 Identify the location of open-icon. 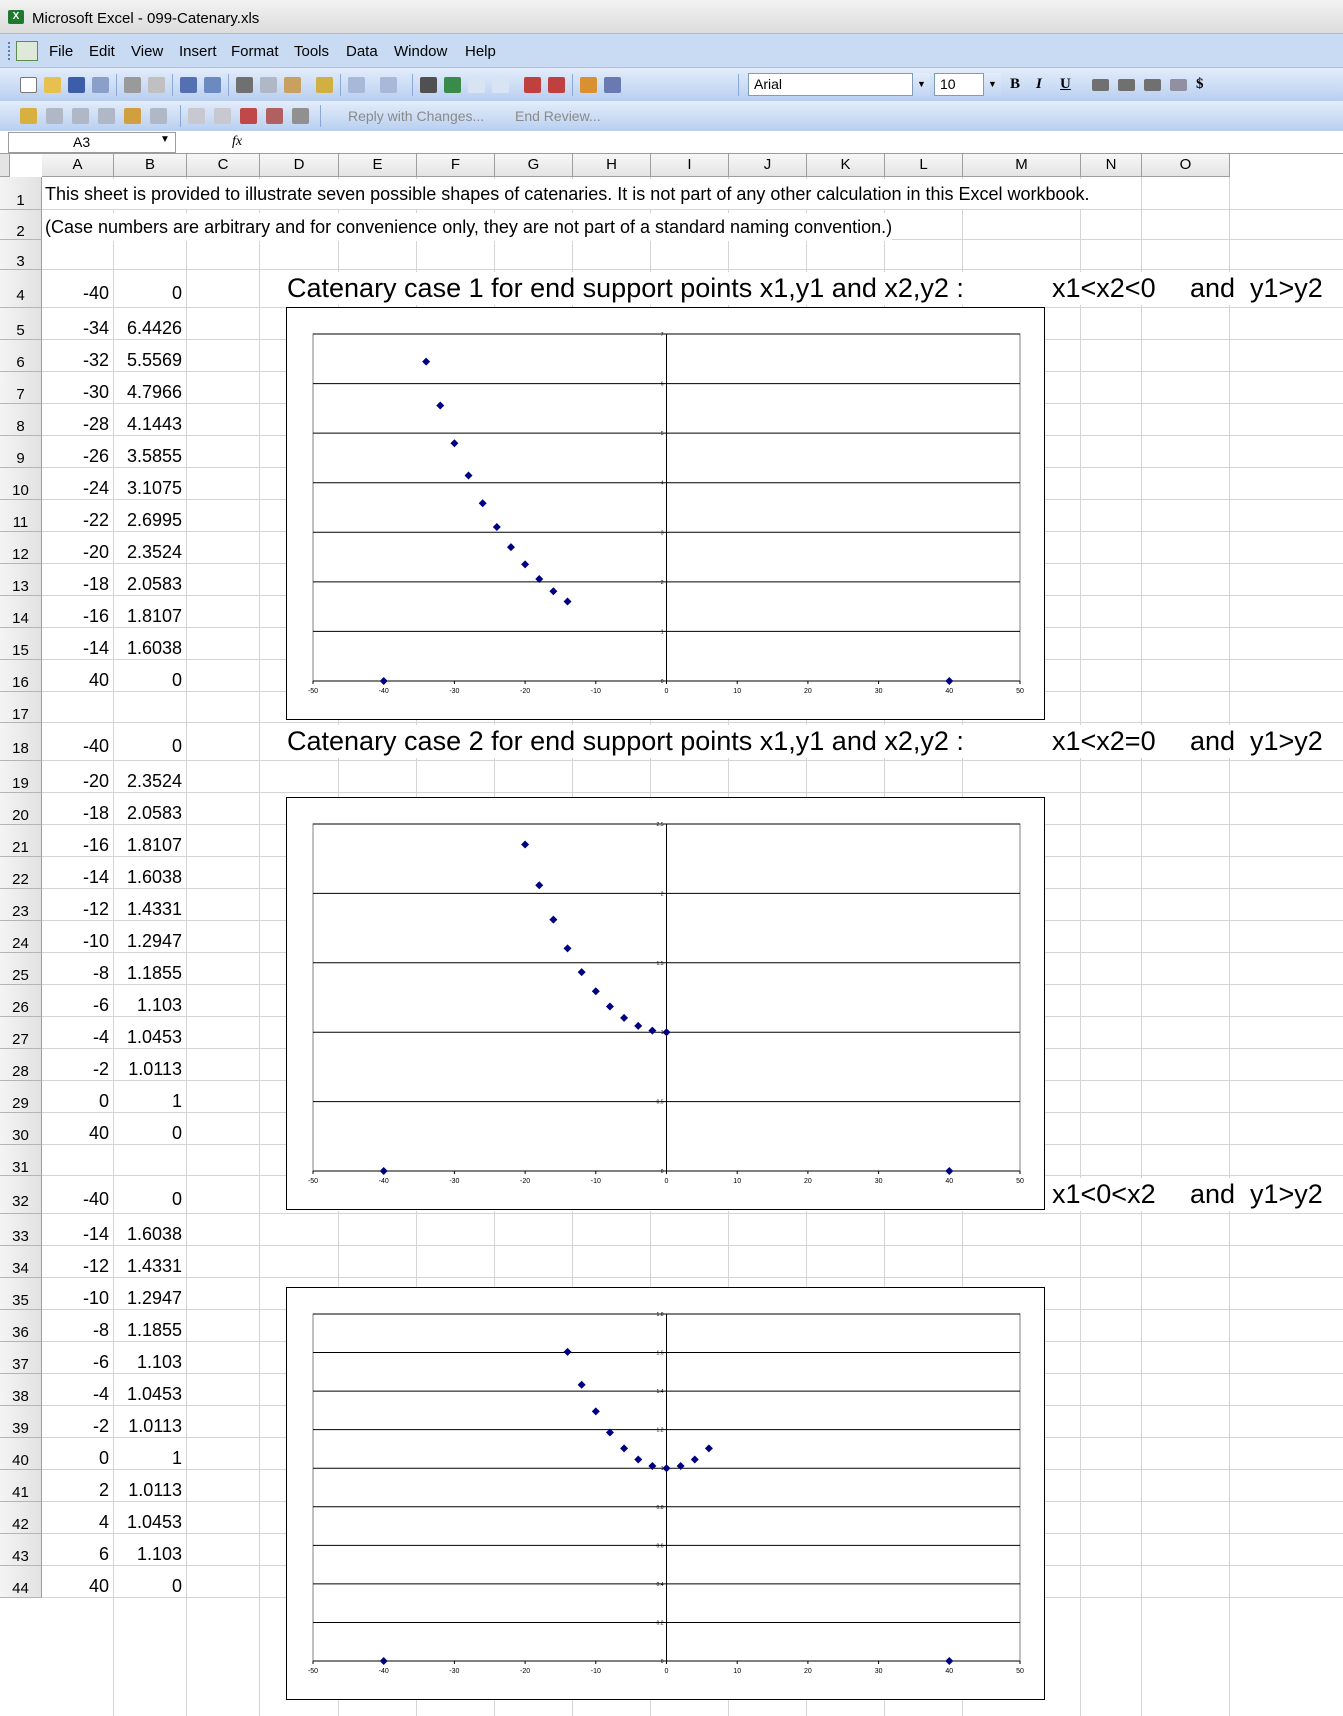
(52, 85).